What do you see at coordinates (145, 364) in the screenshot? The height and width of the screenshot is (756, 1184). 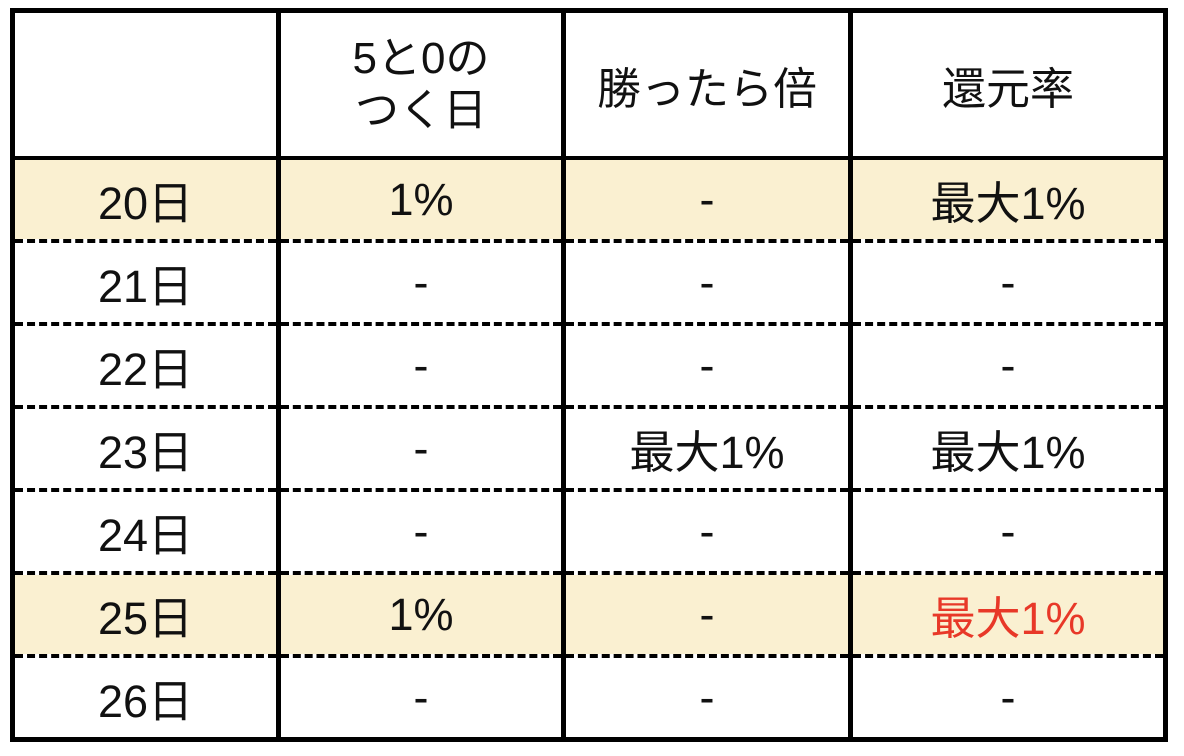 I see `day-cell: 22日` at bounding box center [145, 364].